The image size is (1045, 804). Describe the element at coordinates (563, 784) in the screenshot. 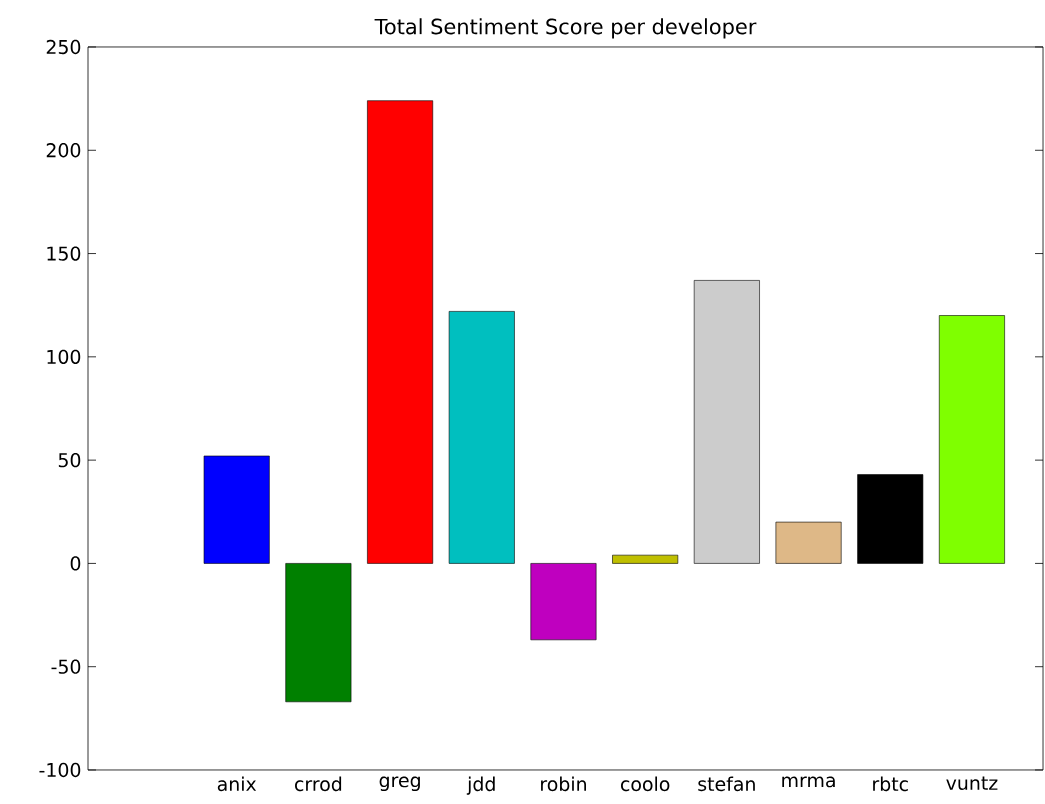

I see `x-tick-label: robin` at that location.